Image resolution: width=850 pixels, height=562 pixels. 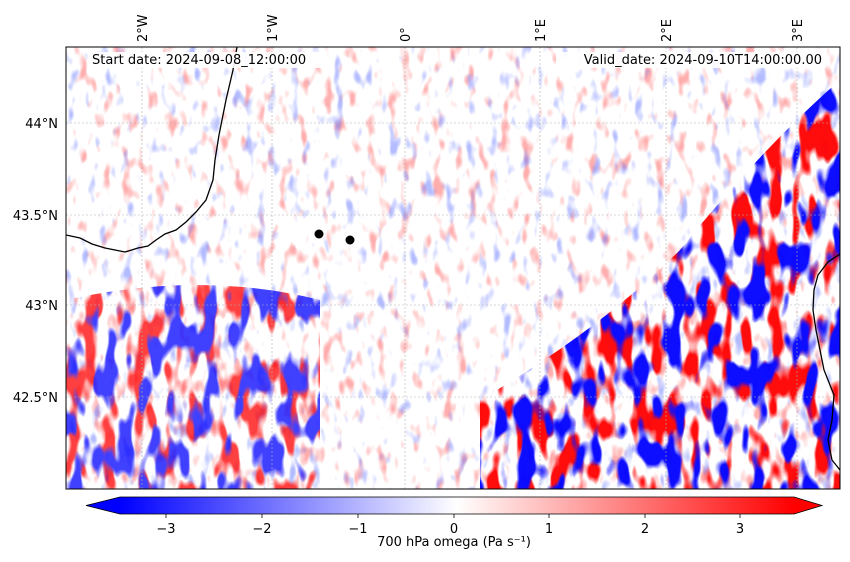 What do you see at coordinates (273, 28) in the screenshot?
I see `lon-label: 1°W` at bounding box center [273, 28].